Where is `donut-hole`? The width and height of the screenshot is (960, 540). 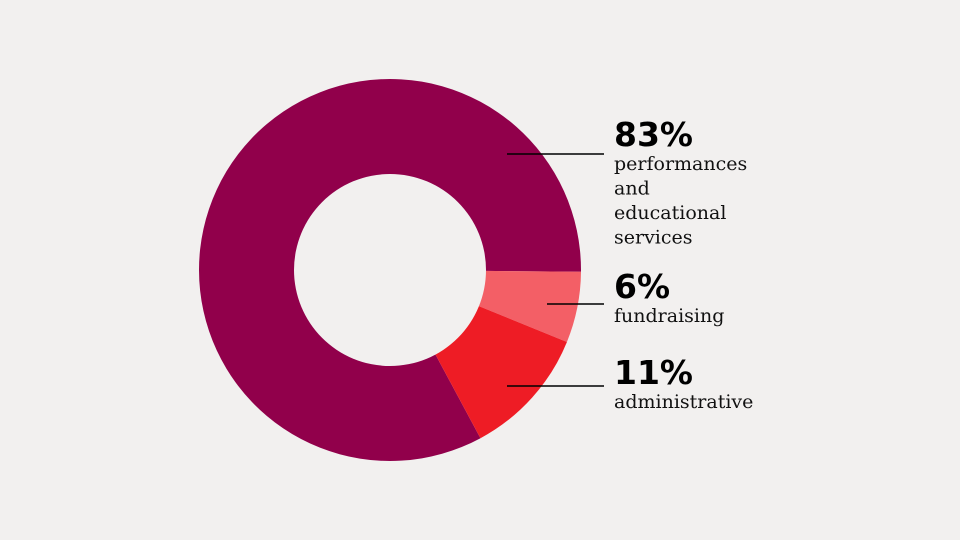
donut-hole is located at coordinates (390, 270).